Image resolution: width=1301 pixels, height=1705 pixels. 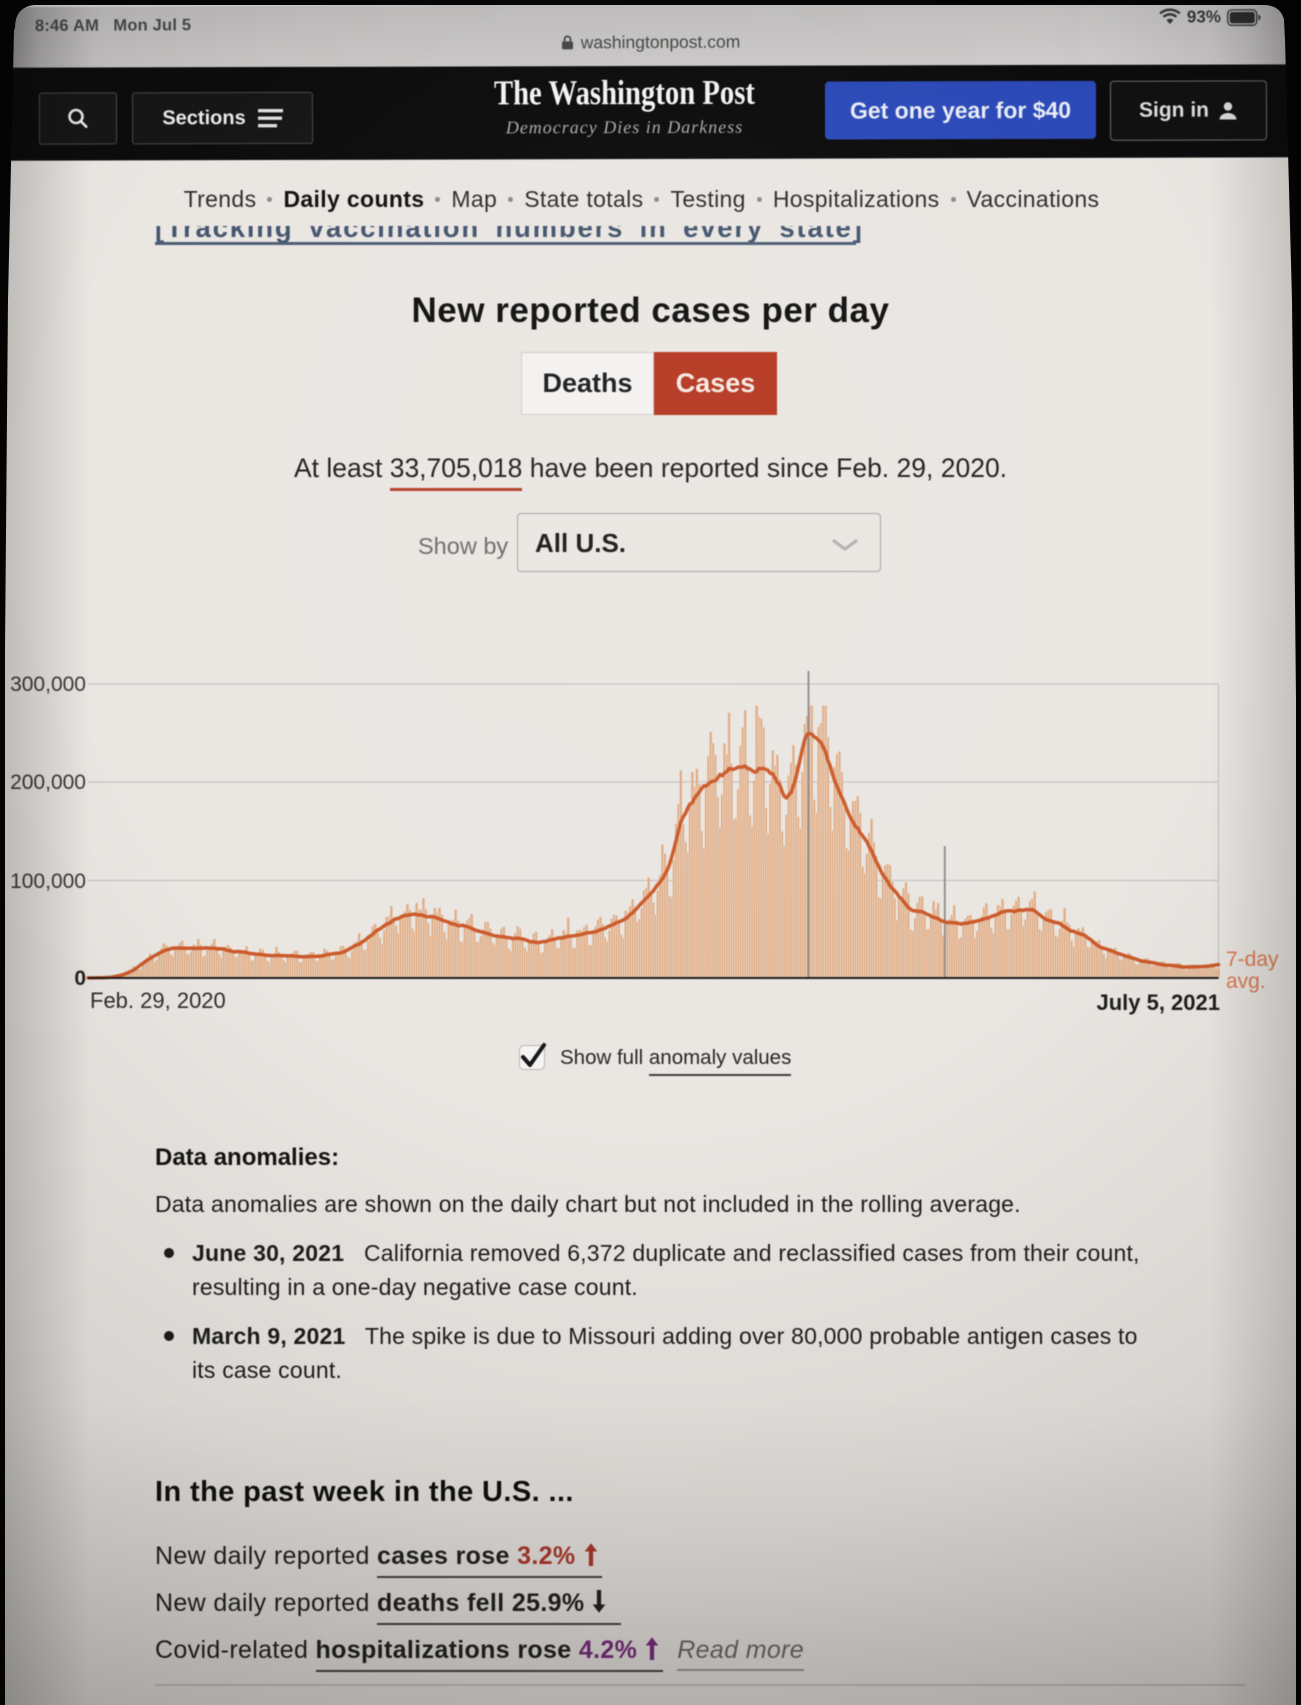 What do you see at coordinates (48, 782) in the screenshot?
I see `svg-text: 200,000` at bounding box center [48, 782].